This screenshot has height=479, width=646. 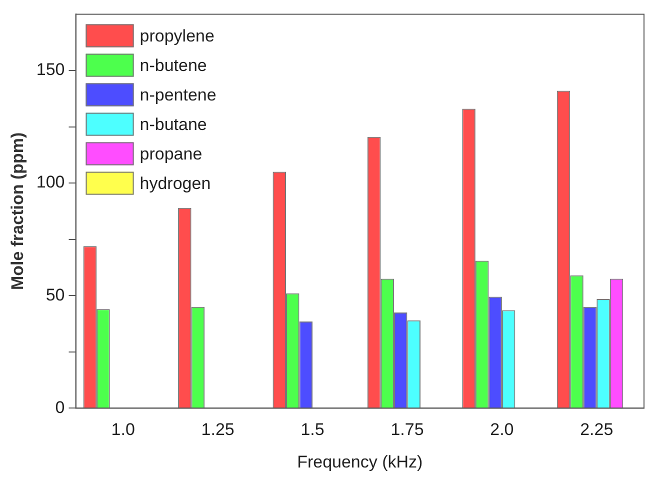 What do you see at coordinates (360, 462) in the screenshot?
I see `x-axis-title: Frequency (kHz)` at bounding box center [360, 462].